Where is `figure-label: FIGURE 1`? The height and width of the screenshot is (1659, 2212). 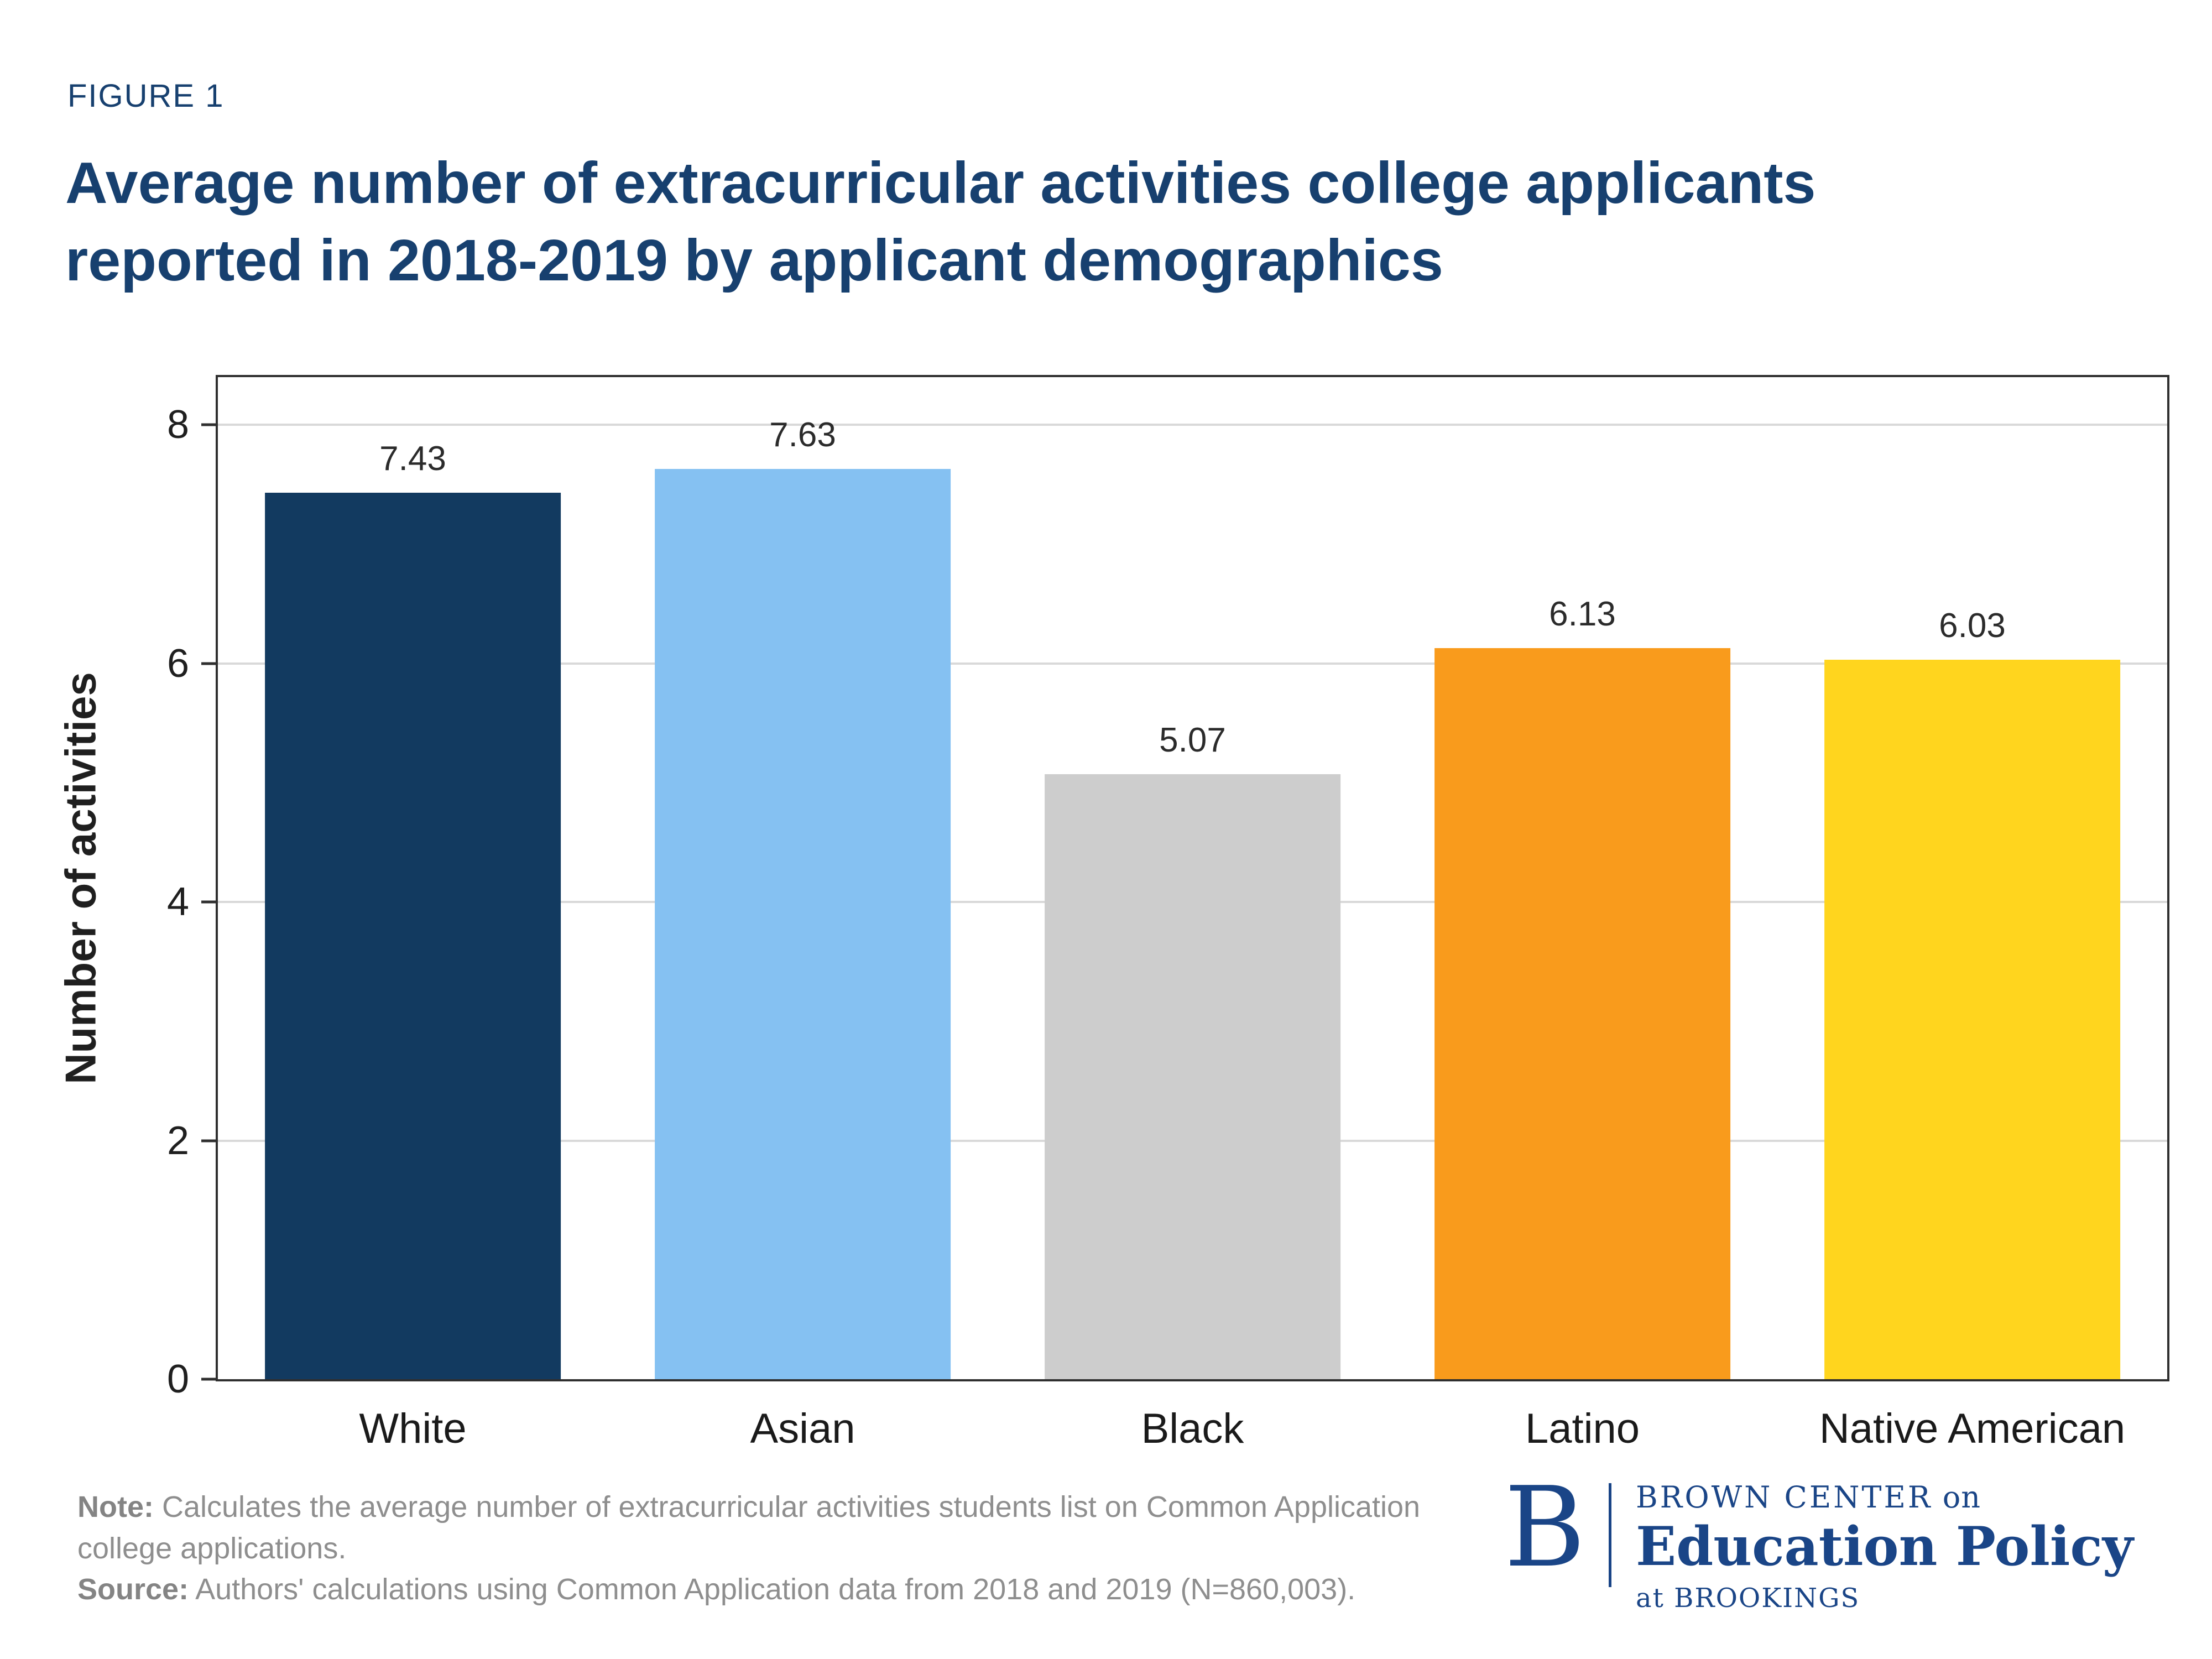 figure-label: FIGURE 1 is located at coordinates (146, 96).